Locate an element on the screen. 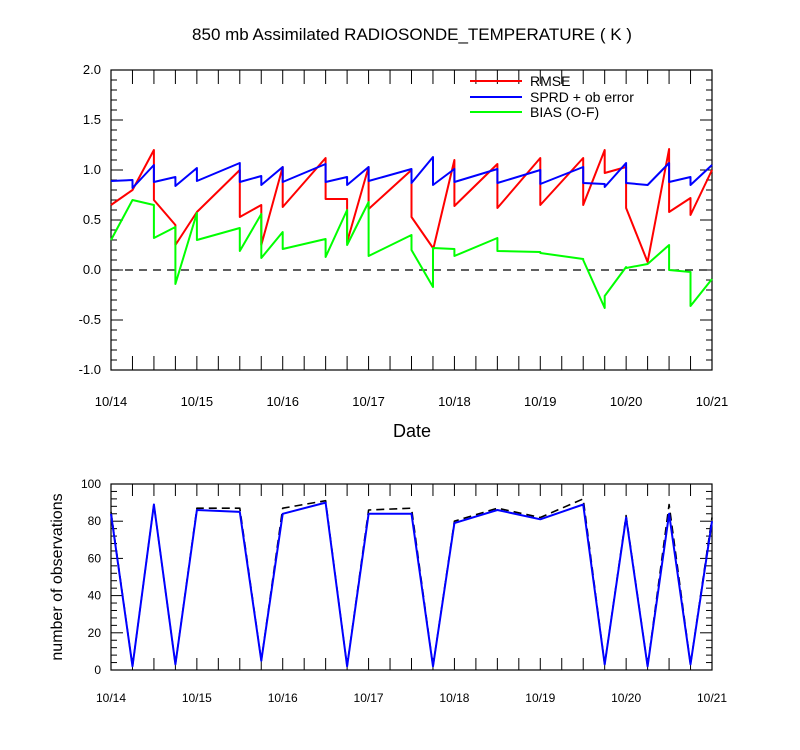  bottom-x-tick-label: 10/21 is located at coordinates (712, 698).